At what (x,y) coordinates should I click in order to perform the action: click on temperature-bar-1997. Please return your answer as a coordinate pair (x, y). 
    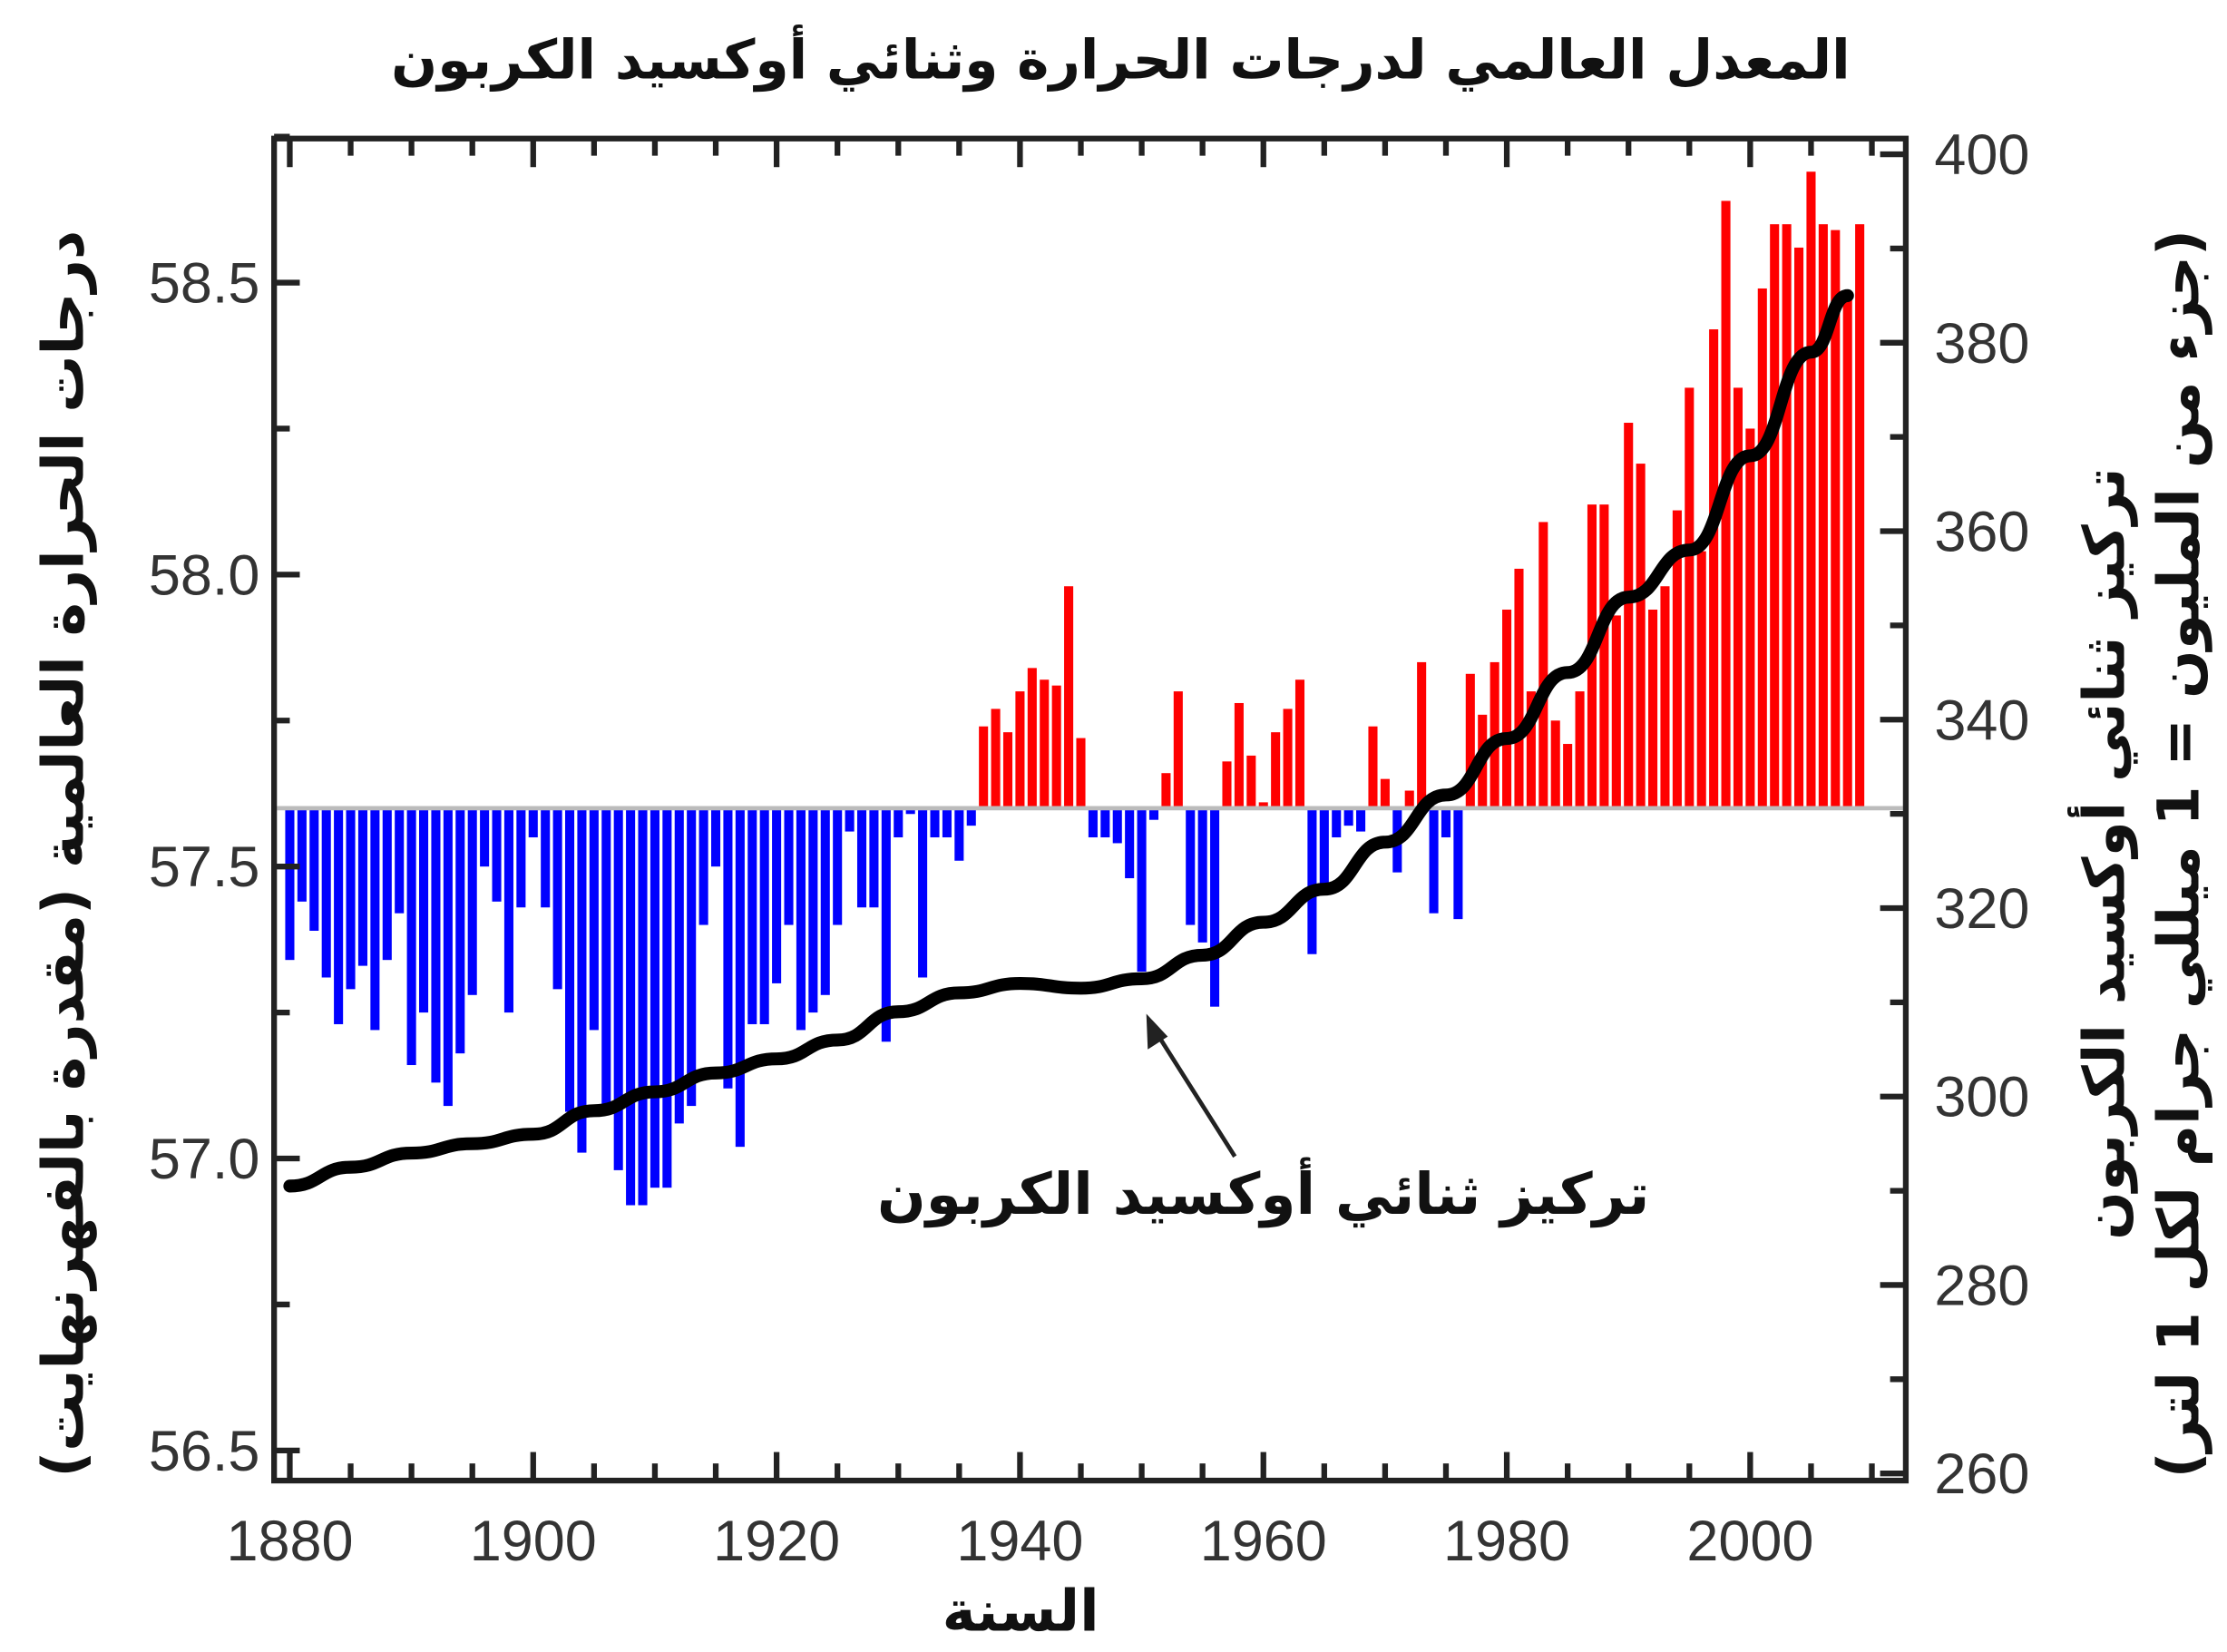
    Looking at the image, I should click on (1714, 568).